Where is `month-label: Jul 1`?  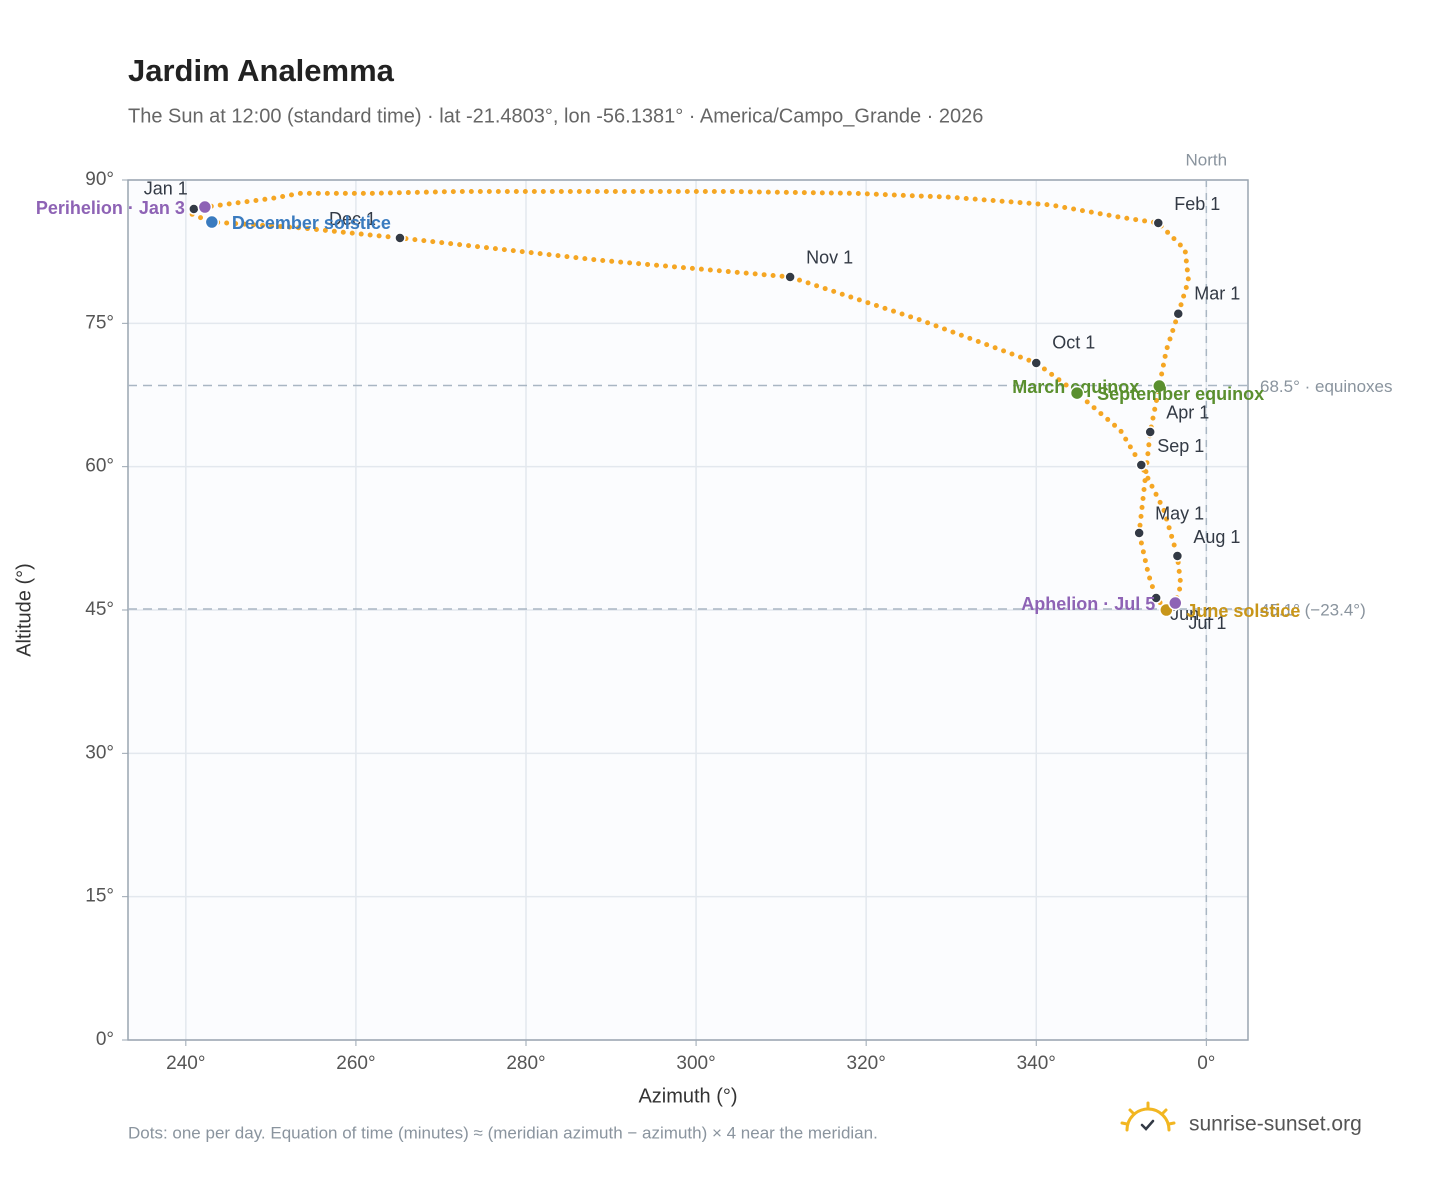
month-label: Jul 1 is located at coordinates (1207, 623).